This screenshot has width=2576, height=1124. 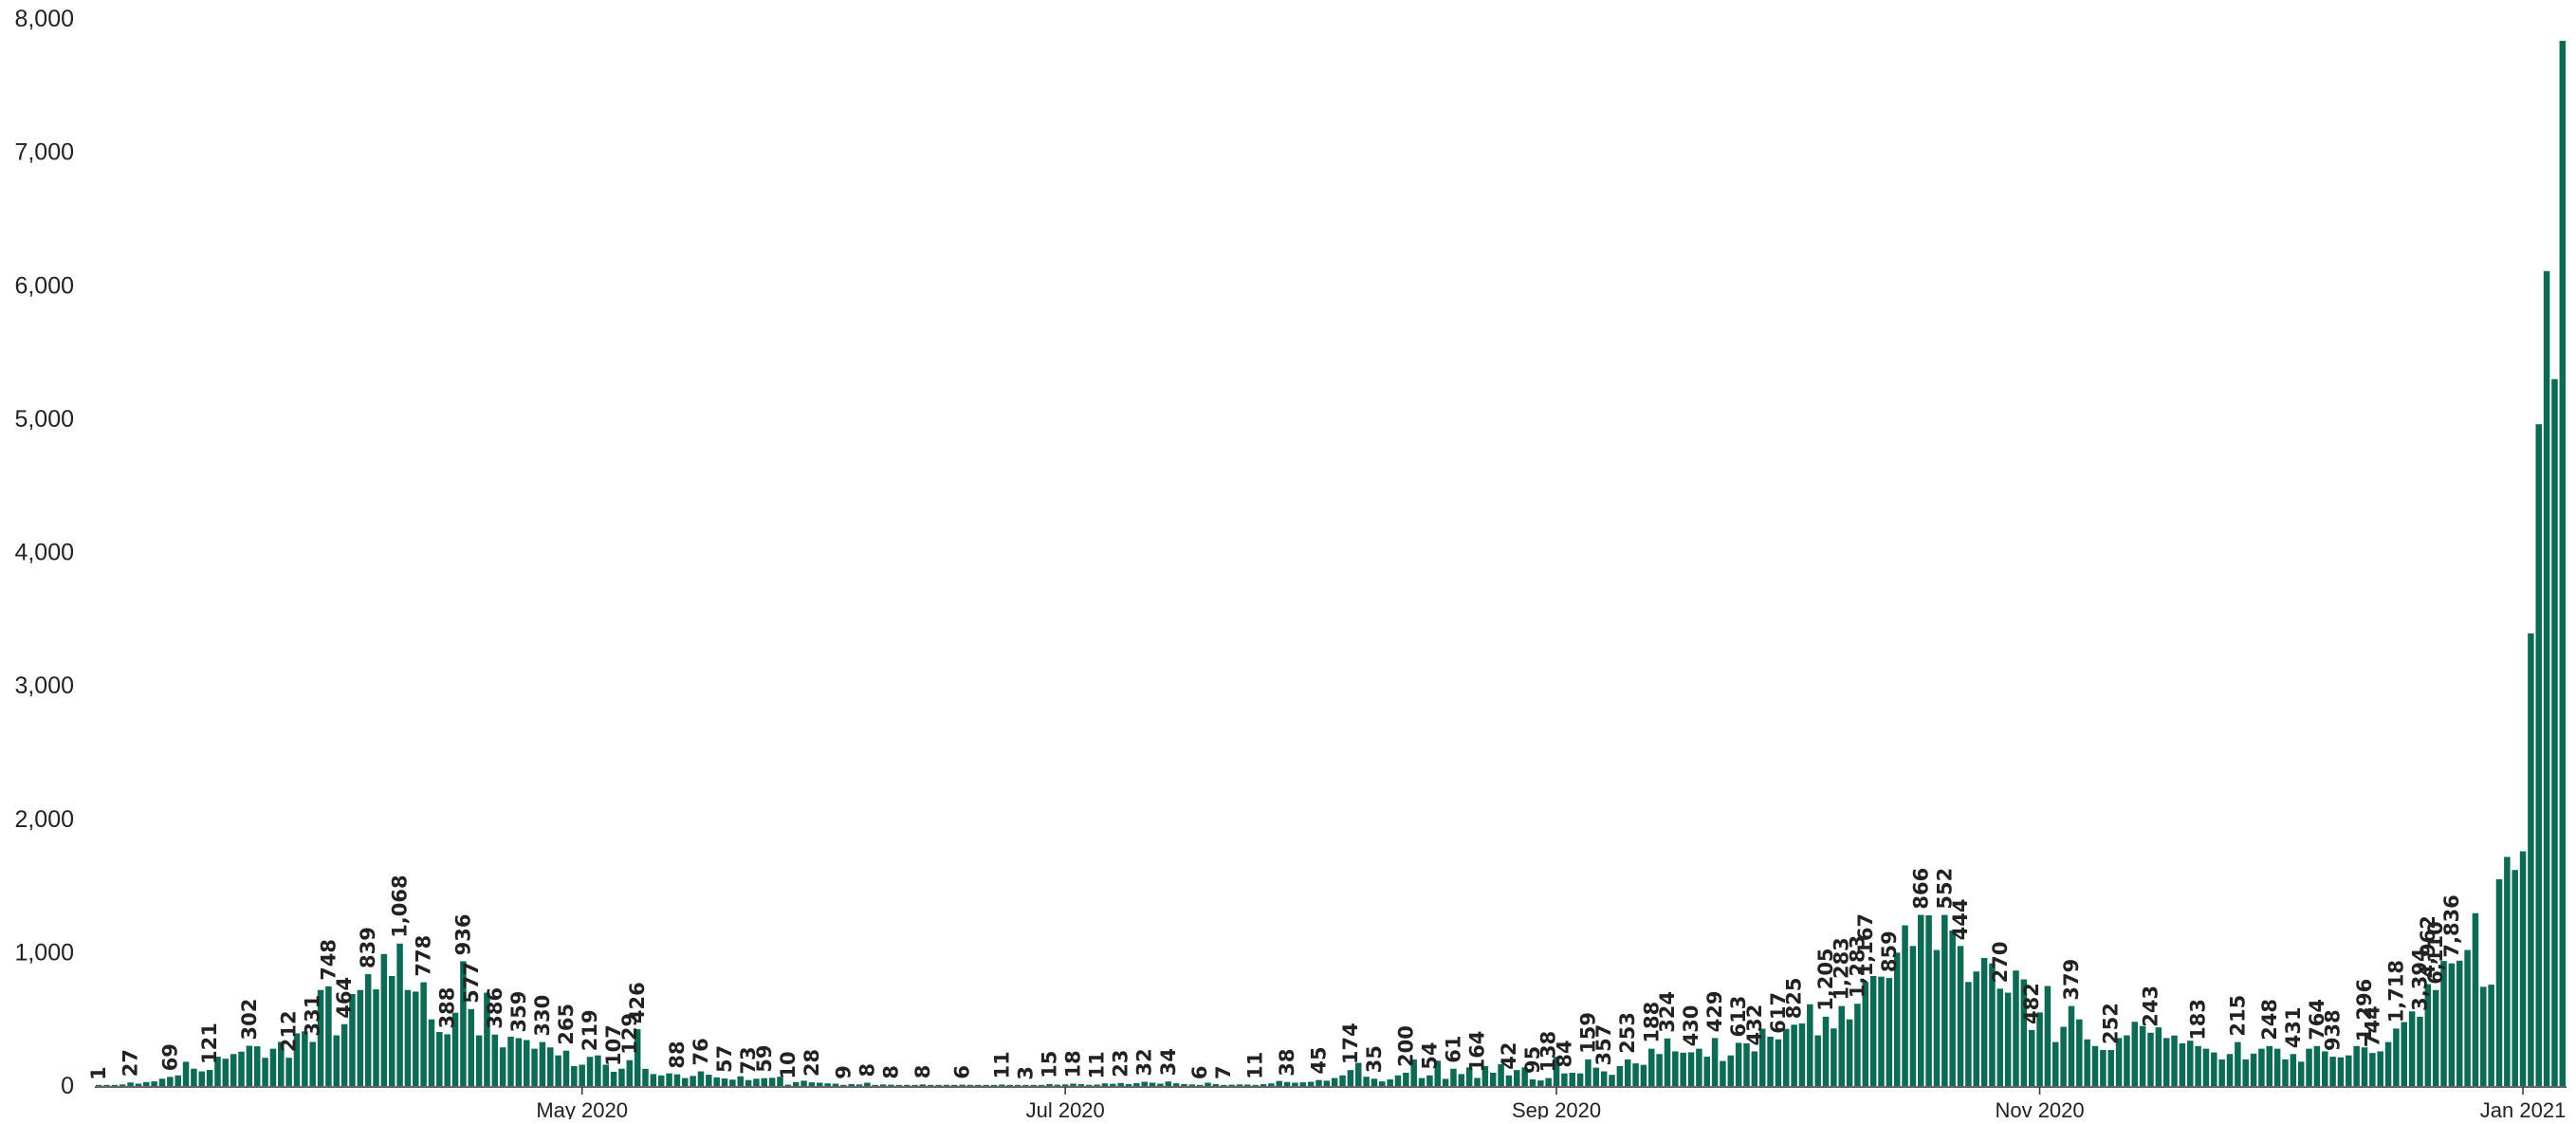 What do you see at coordinates (1667, 1012) in the screenshot?
I see `data-label: 324` at bounding box center [1667, 1012].